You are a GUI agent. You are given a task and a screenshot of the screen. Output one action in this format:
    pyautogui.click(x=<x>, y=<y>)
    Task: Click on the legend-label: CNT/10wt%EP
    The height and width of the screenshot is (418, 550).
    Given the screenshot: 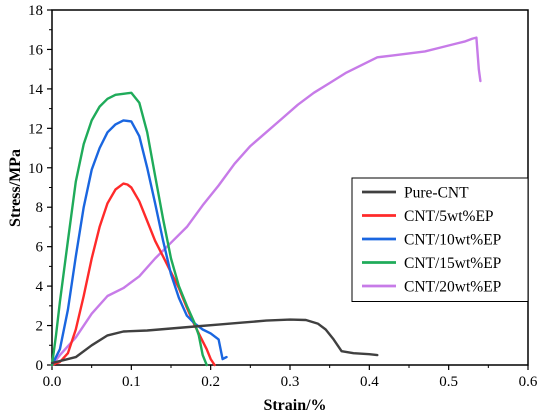 What is the action you would take?
    pyautogui.click(x=452, y=240)
    